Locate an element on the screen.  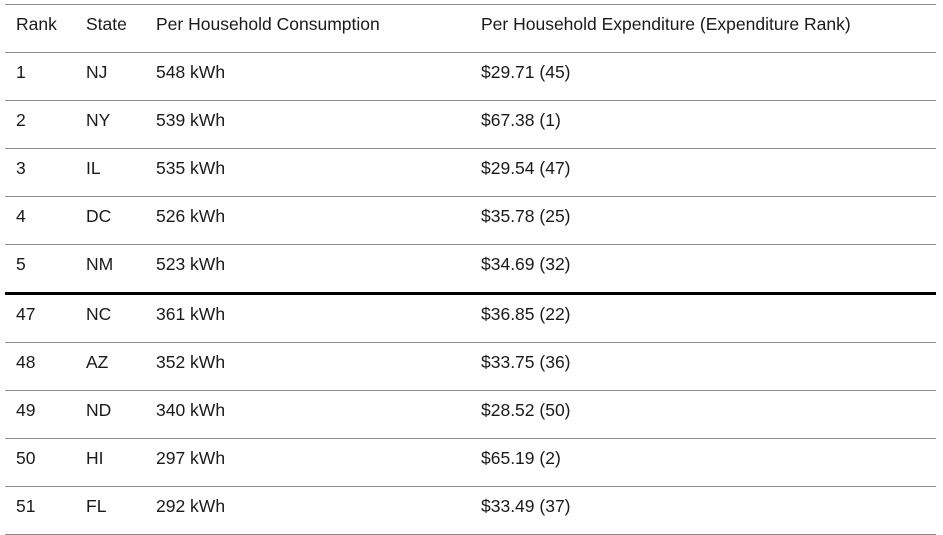
column-header-state: State is located at coordinates (106, 24).